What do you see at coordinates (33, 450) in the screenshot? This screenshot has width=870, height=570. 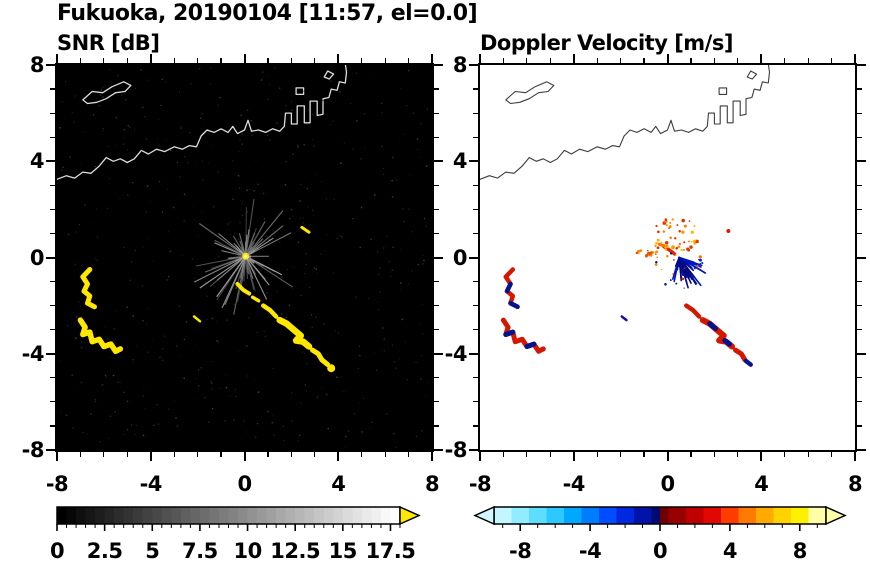 I see `y-tick-label: -8` at bounding box center [33, 450].